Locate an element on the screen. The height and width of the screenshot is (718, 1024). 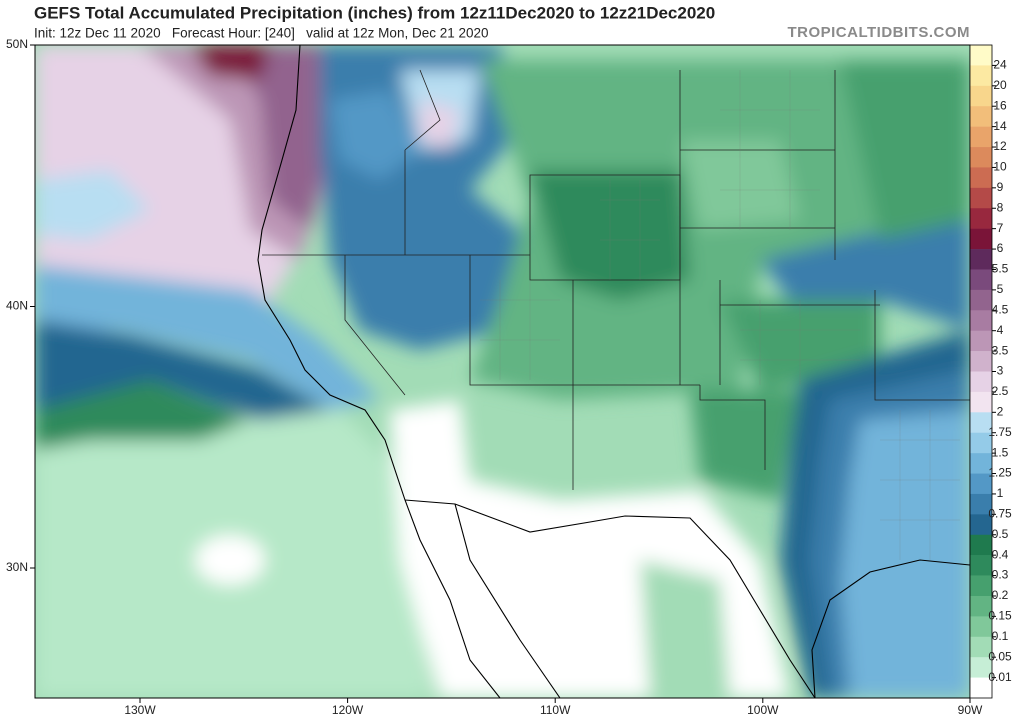
colorbar-label: 2.5 is located at coordinates (1000, 391).